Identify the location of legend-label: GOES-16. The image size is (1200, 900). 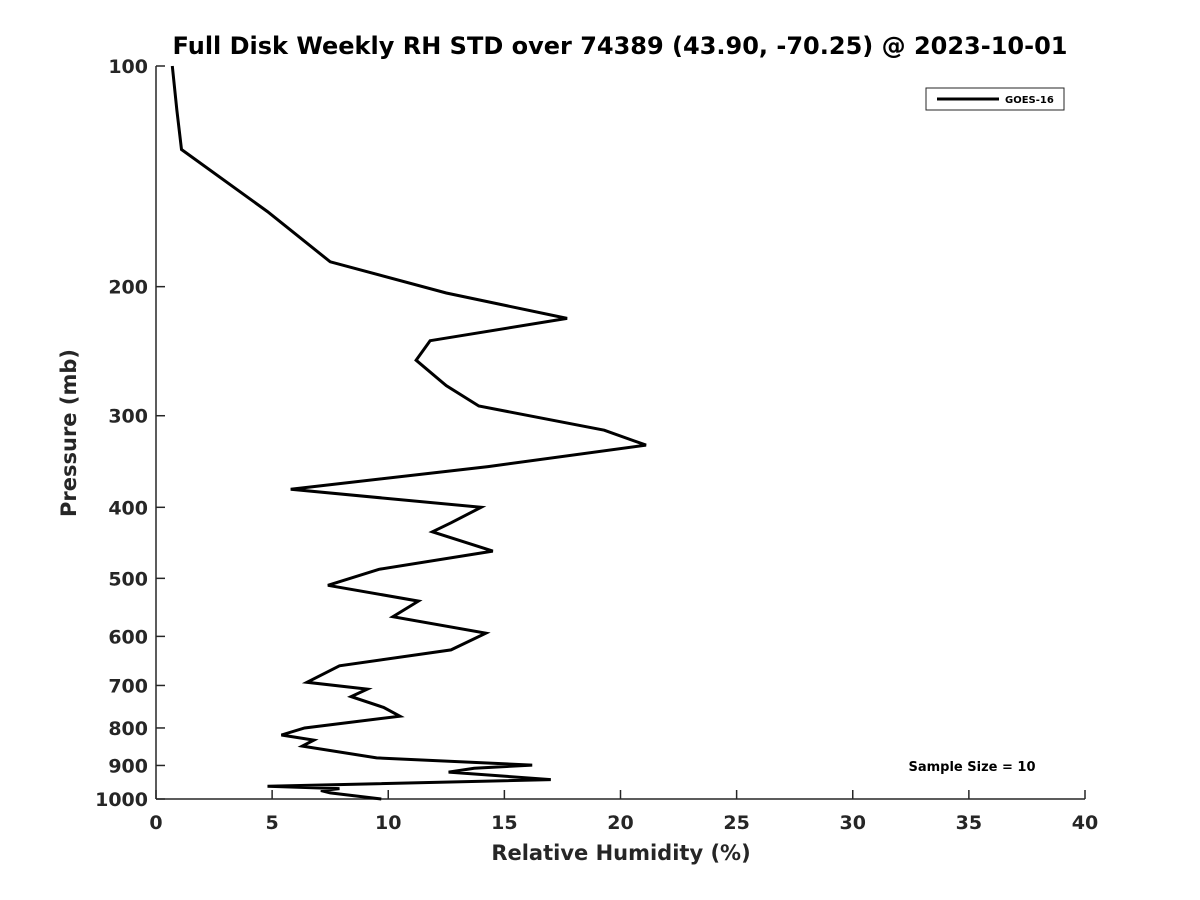
(1029, 100).